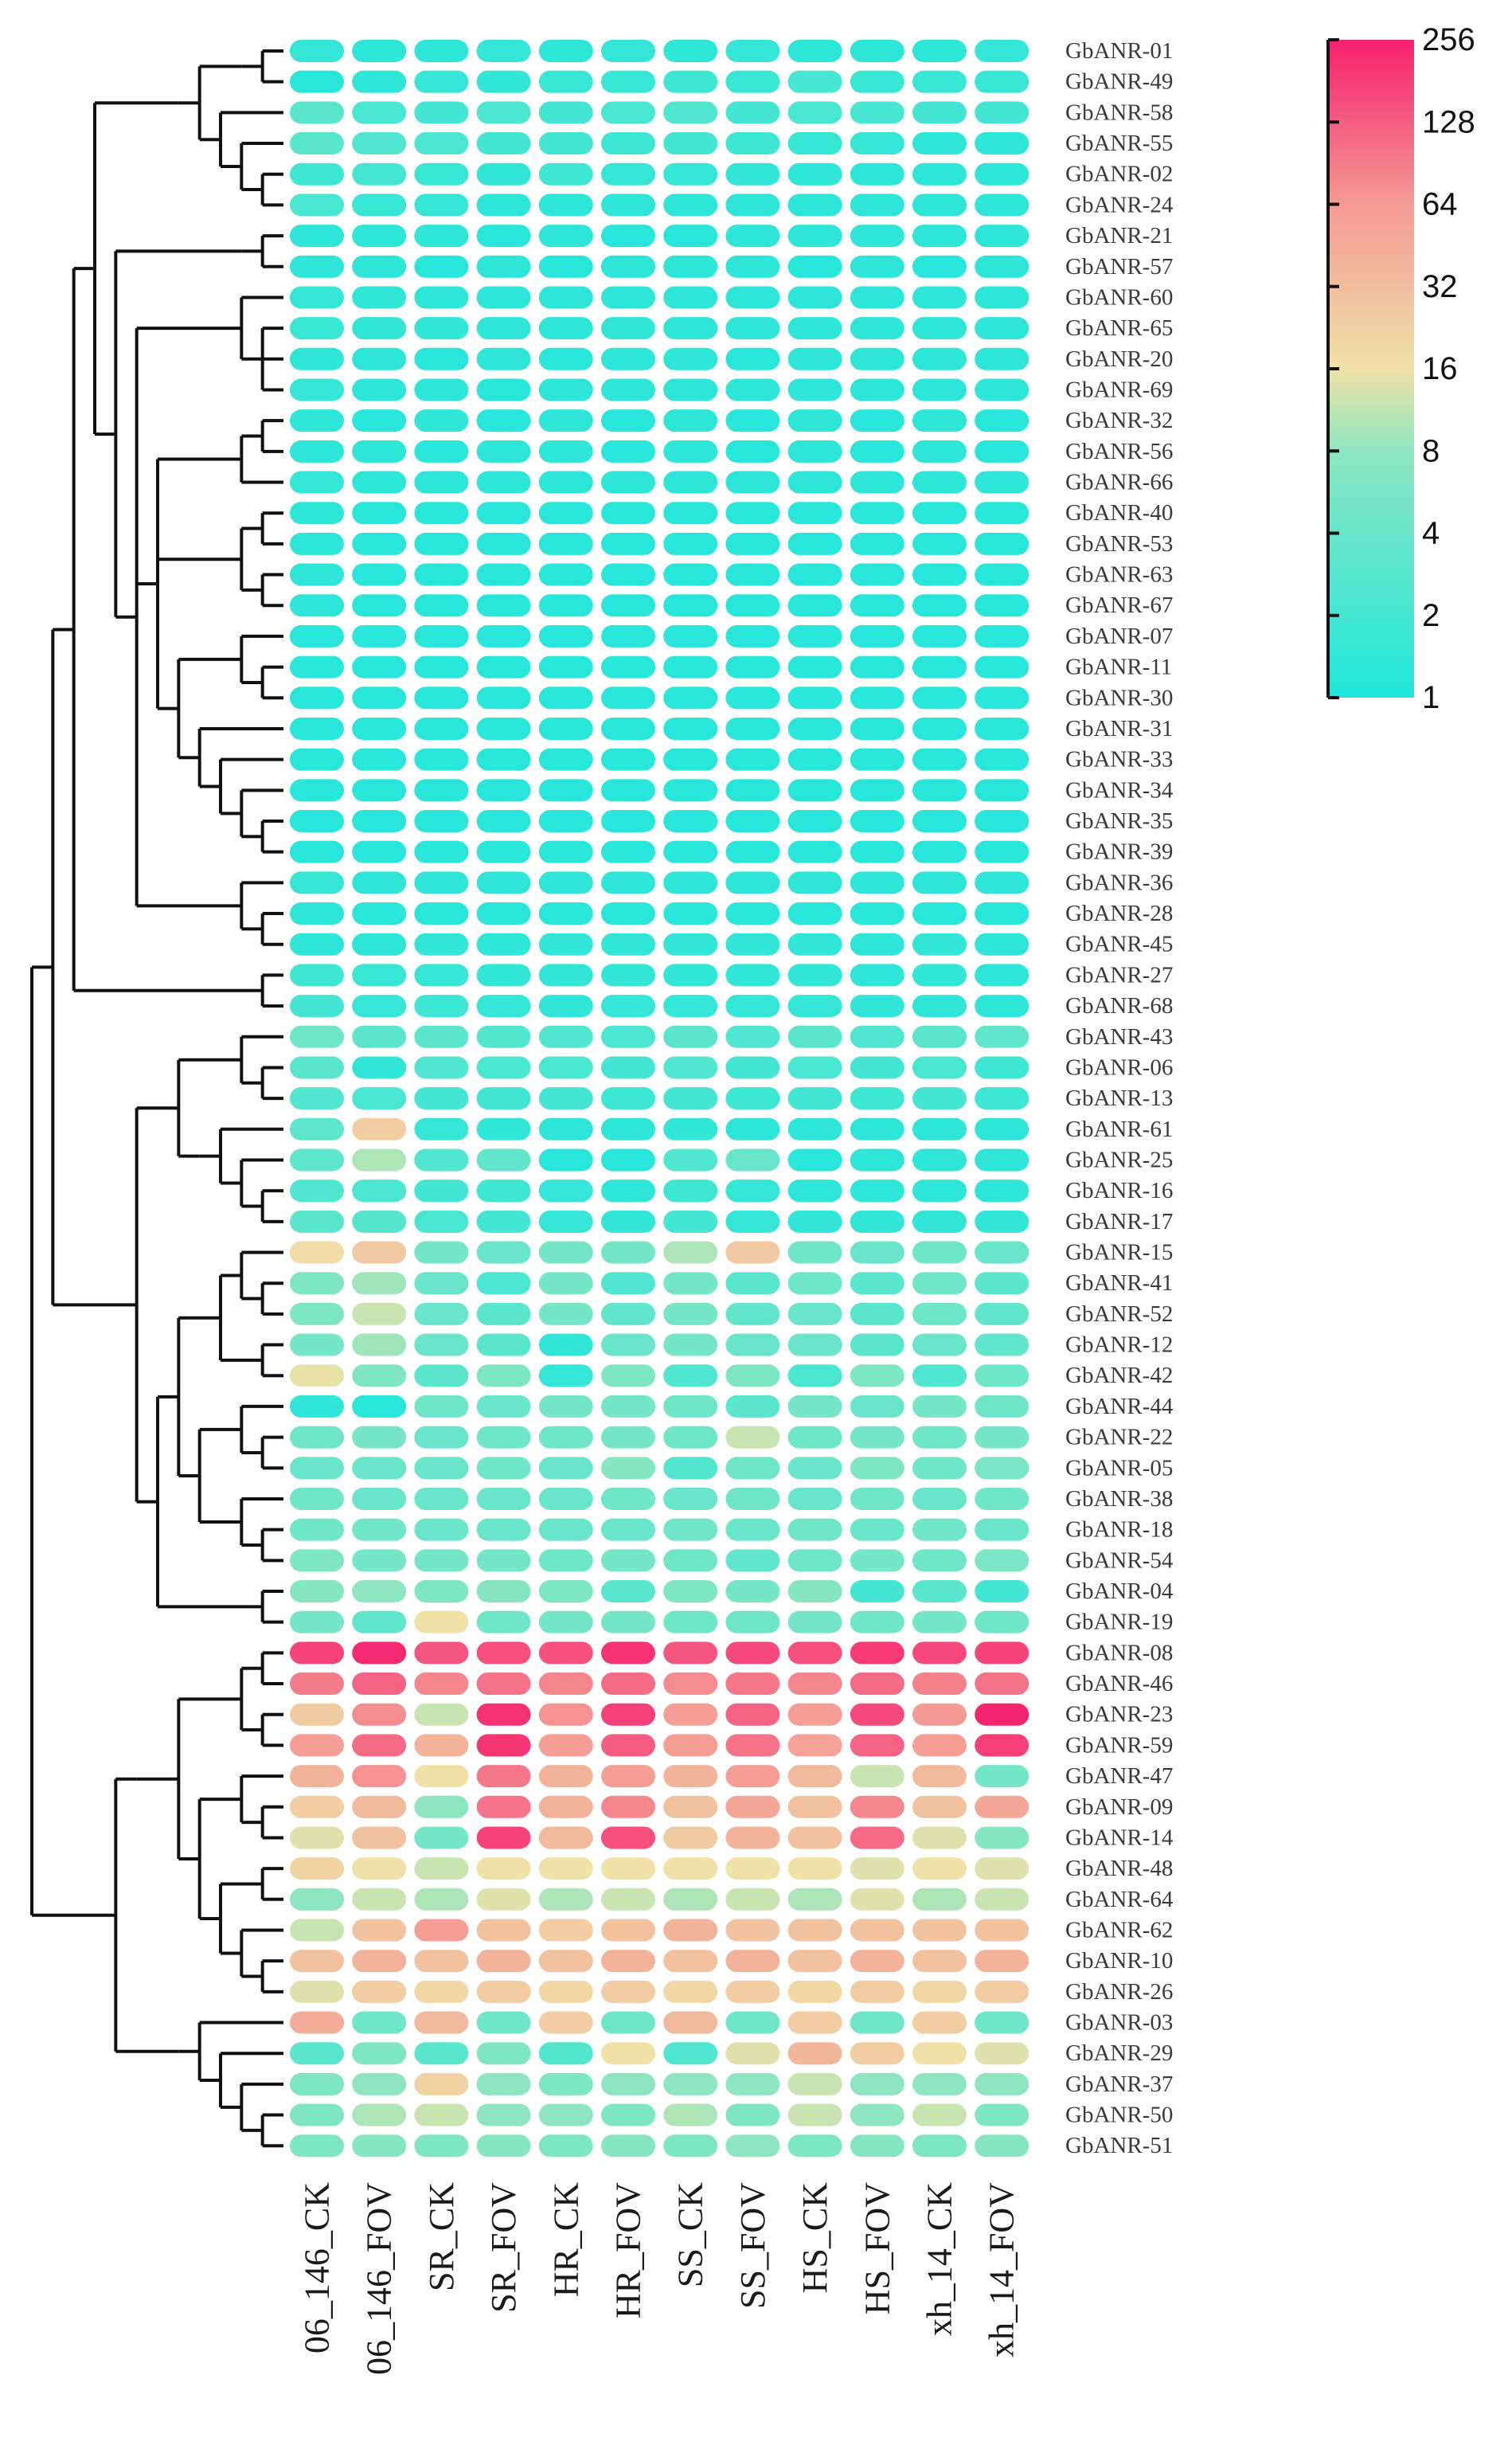  I want to click on column-label: 06_146_CK, so click(317, 2267).